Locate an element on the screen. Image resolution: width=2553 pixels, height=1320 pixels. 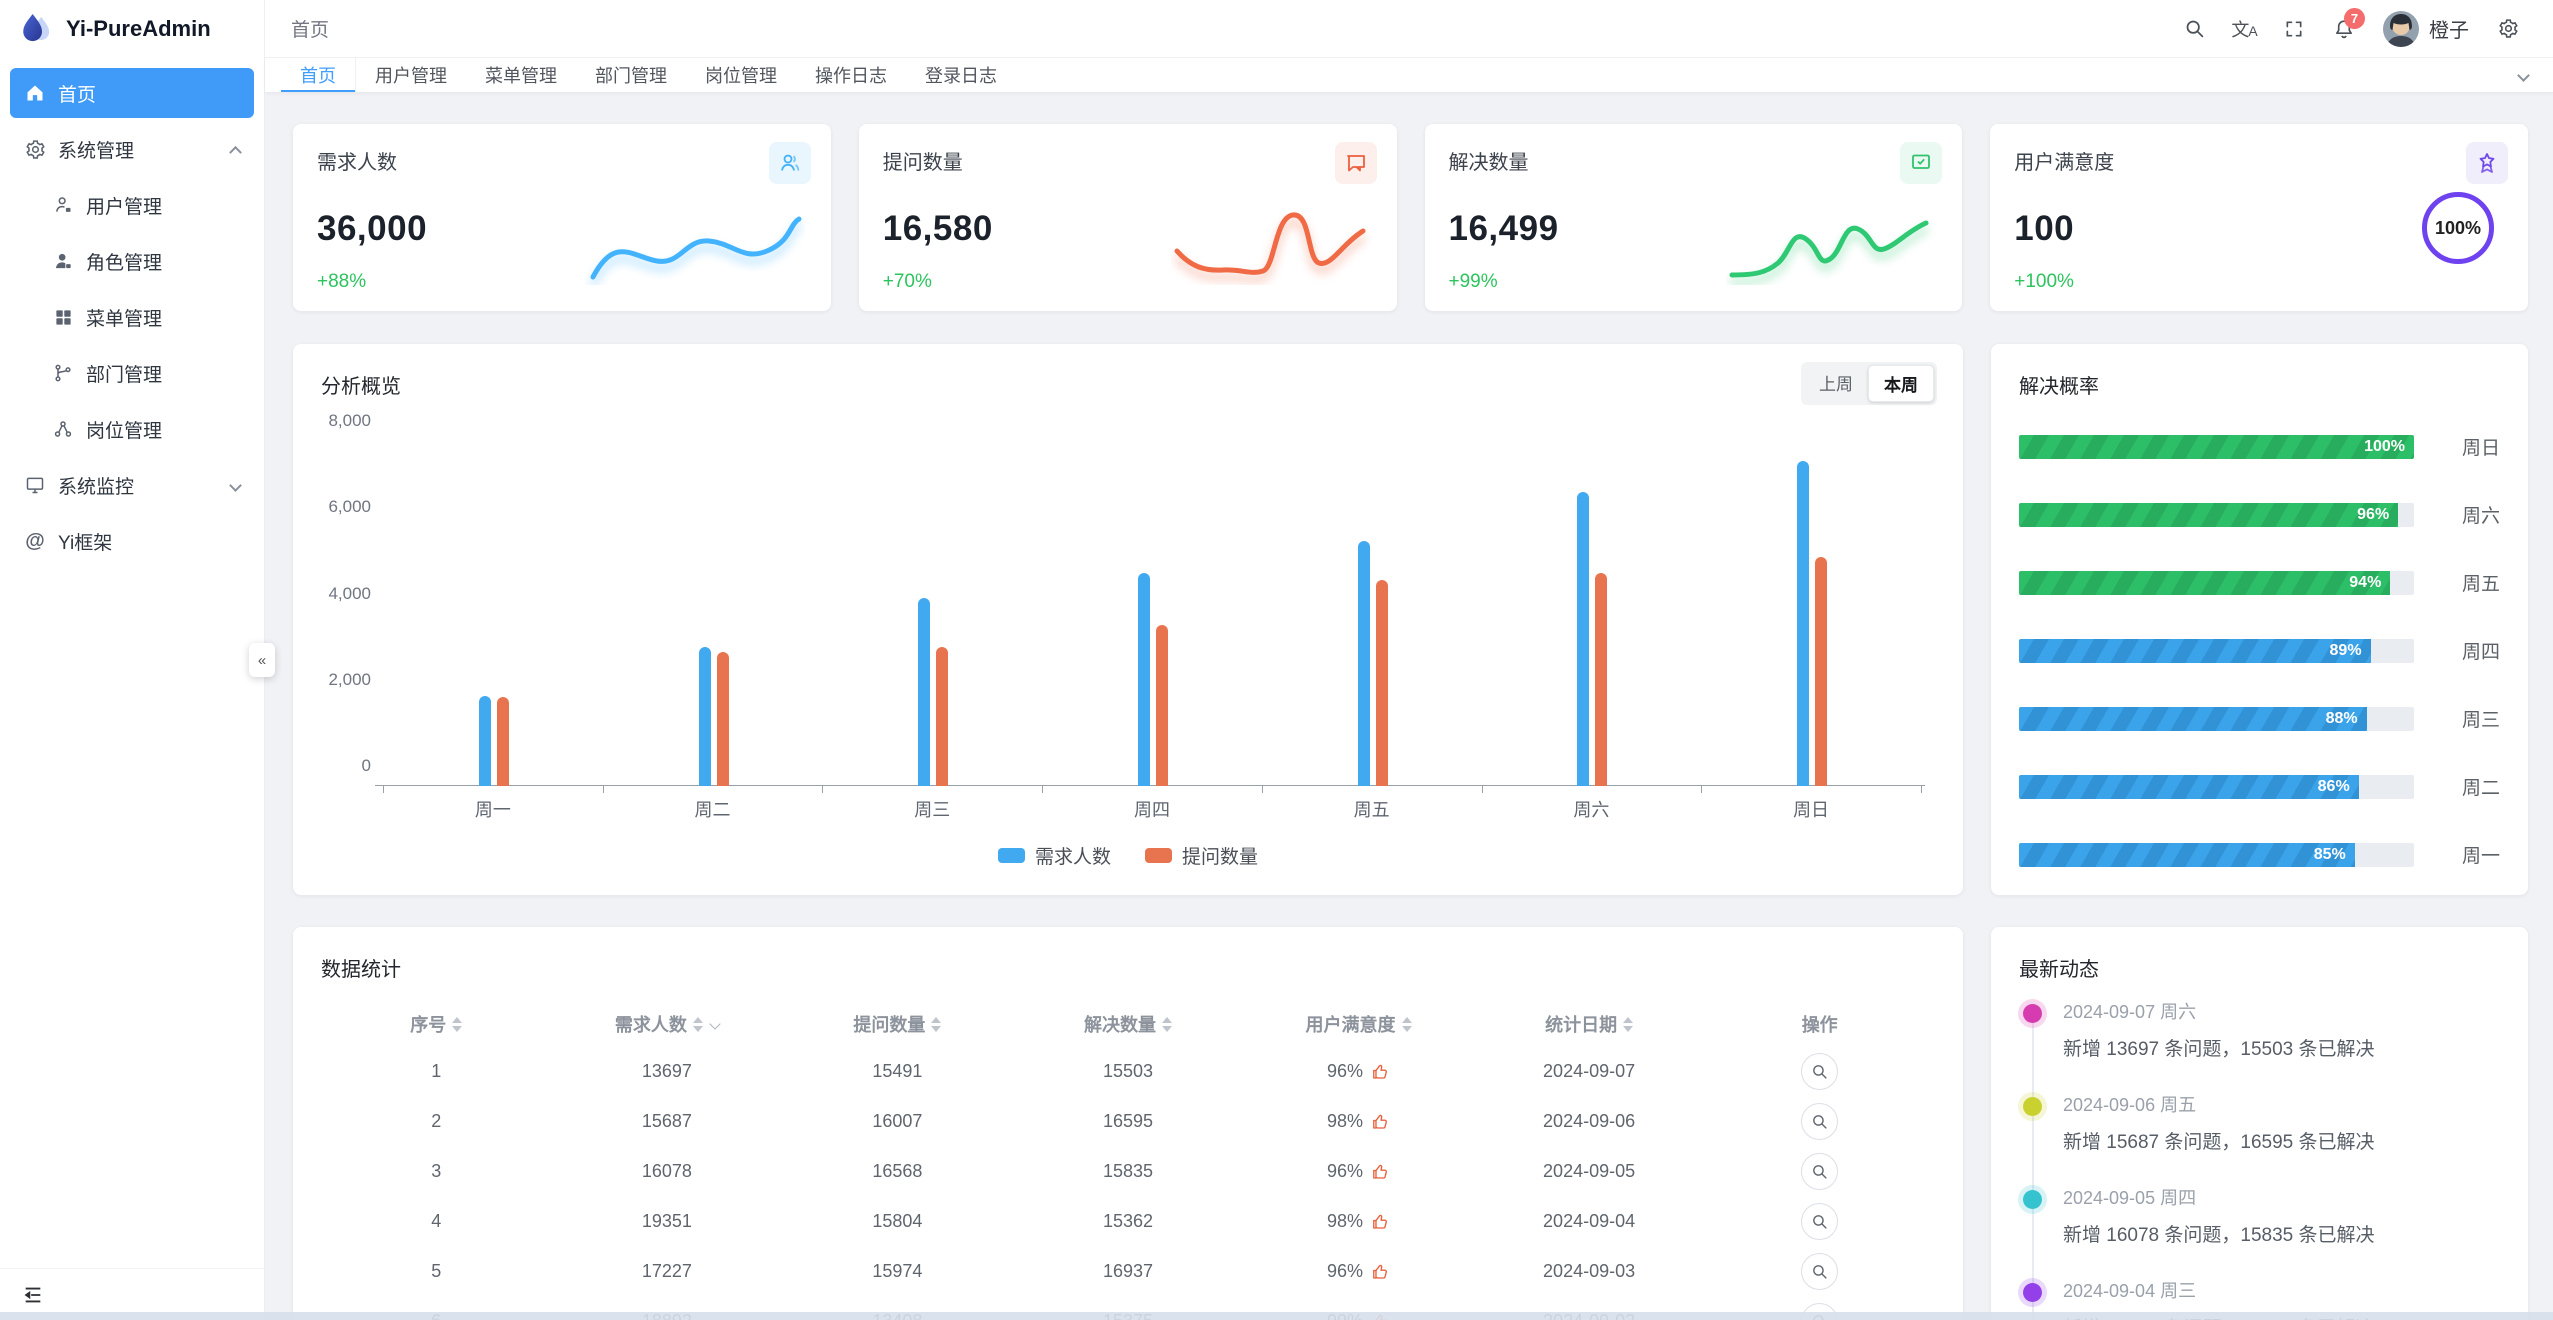
sidebar-menu: 首页 系统管理 用户管理 角色管理 is located at coordinates (132, 663).